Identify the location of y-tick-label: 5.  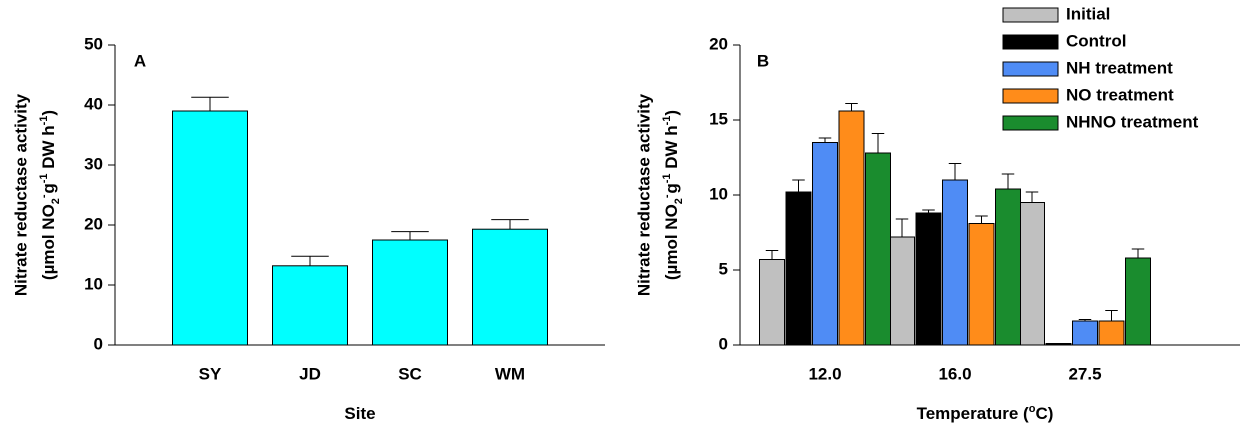
(723, 268).